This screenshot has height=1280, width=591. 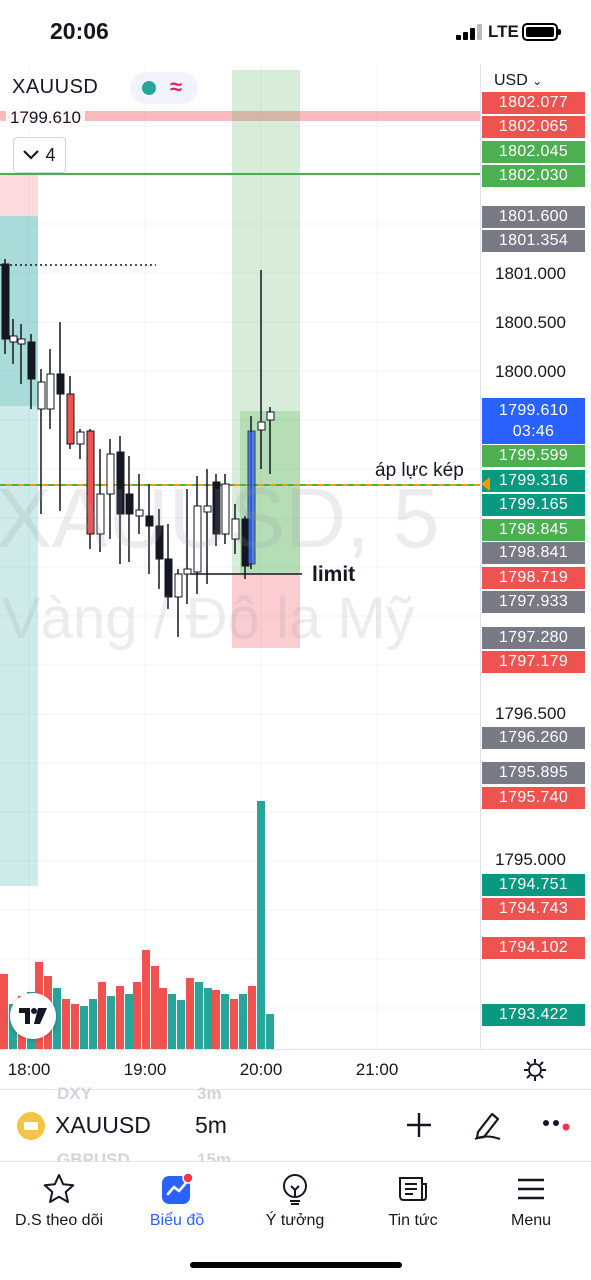 I want to click on currency-label: USD, so click(x=511, y=80).